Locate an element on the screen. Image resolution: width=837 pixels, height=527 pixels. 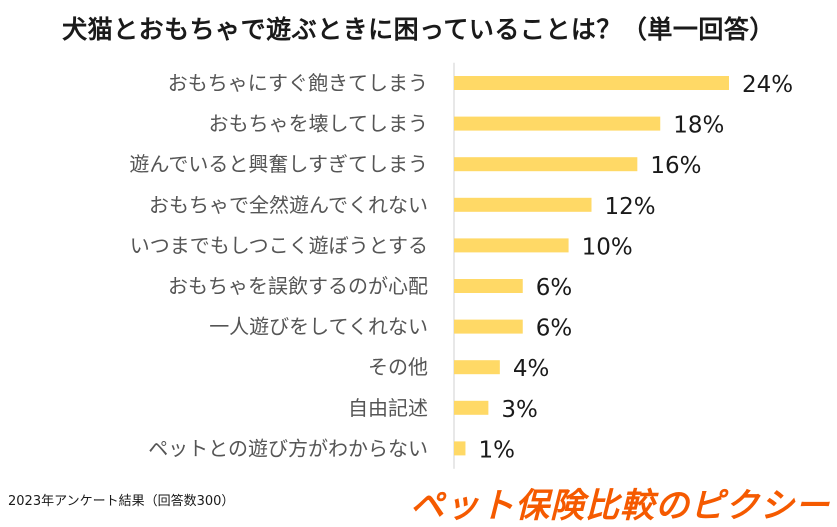
value-label: 18% is located at coordinates (698, 126).